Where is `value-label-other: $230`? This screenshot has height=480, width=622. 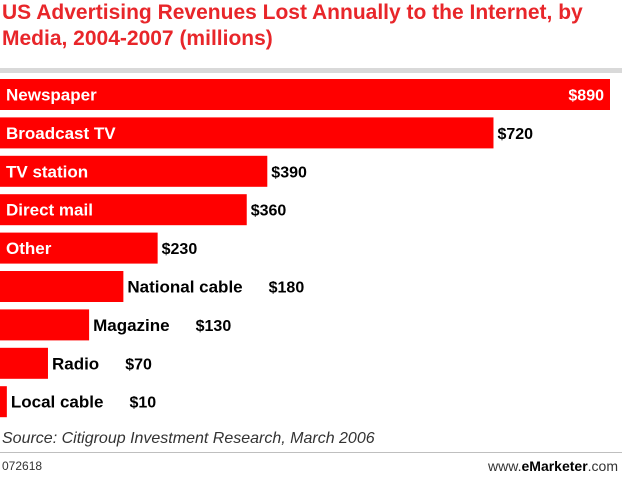
value-label-other: $230 is located at coordinates (180, 249).